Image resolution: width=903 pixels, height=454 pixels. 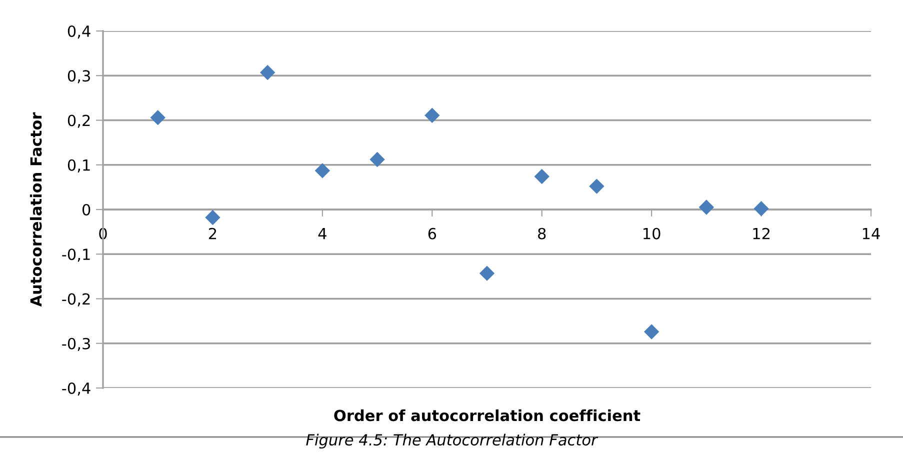 I want to click on y-tick-label: -0,1, so click(x=76, y=255).